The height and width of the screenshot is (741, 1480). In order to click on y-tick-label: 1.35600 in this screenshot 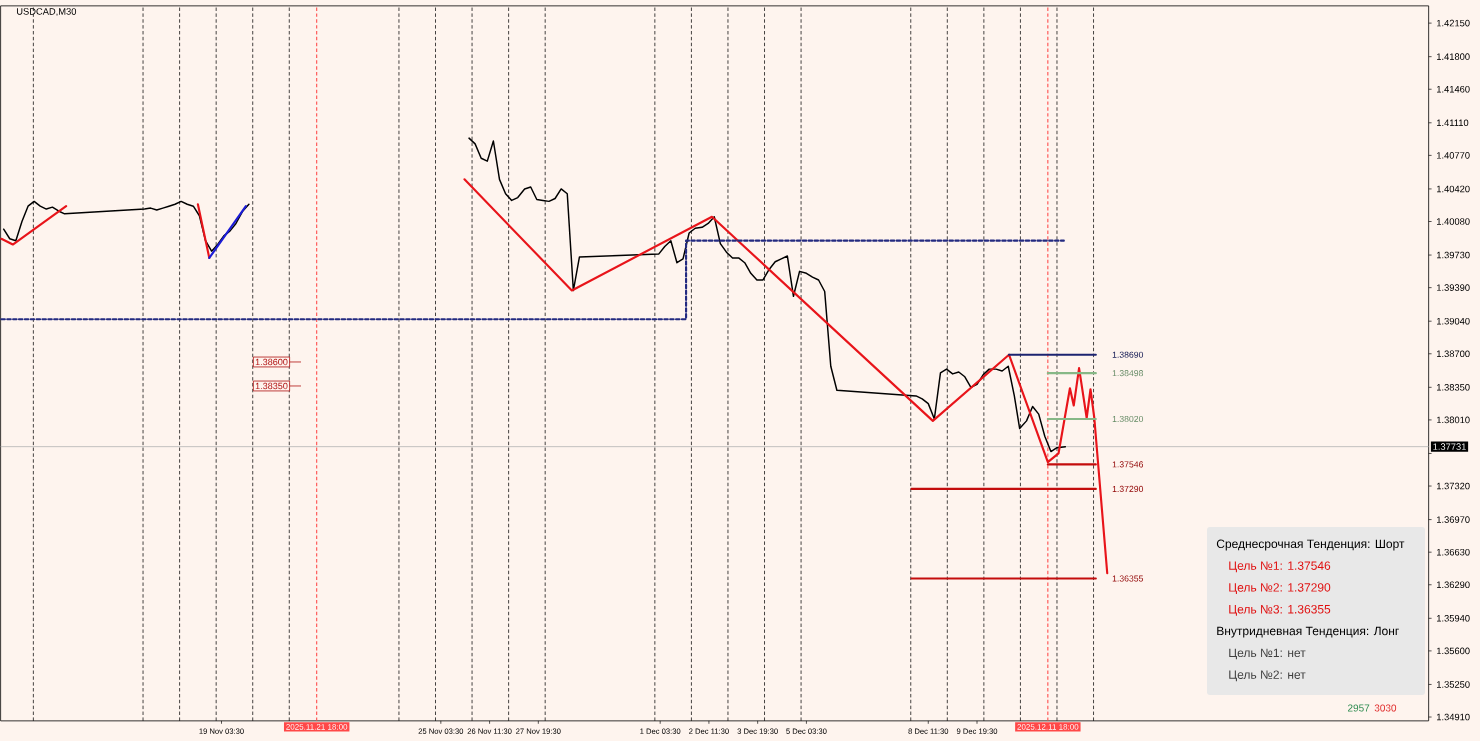, I will do `click(1453, 651)`.